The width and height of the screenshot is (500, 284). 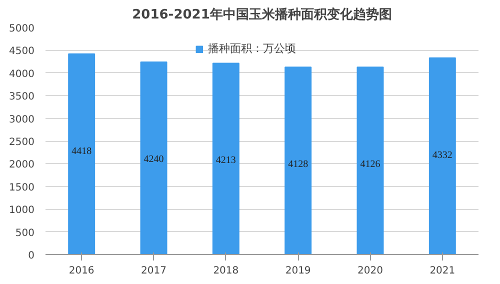 I want to click on y-tick-label: 3000, so click(x=22, y=120).